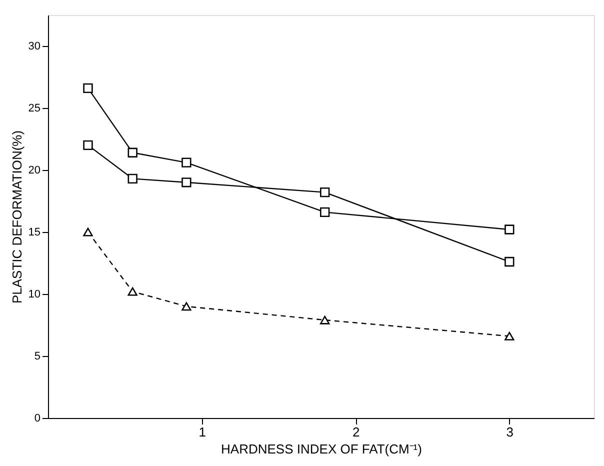 This screenshot has height=466, width=604. What do you see at coordinates (321, 449) in the screenshot?
I see `x-axis-title: HARDNESS INDEX OF FAT(CM⁻¹)` at bounding box center [321, 449].